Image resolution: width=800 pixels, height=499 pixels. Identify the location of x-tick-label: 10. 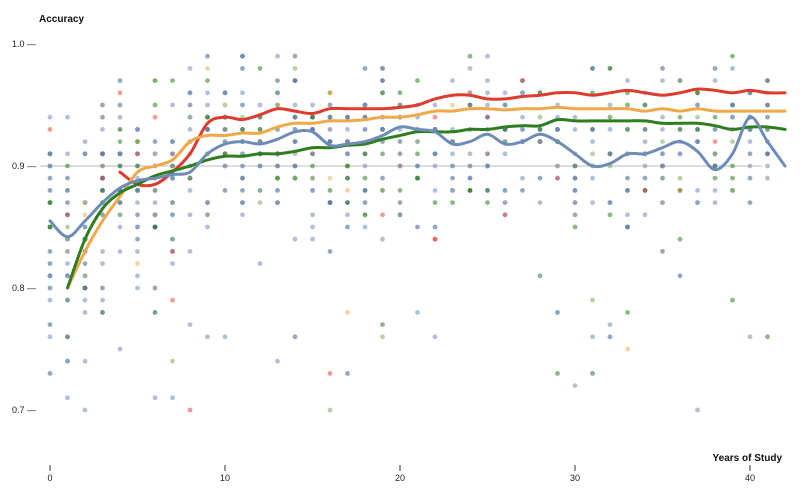
(225, 478).